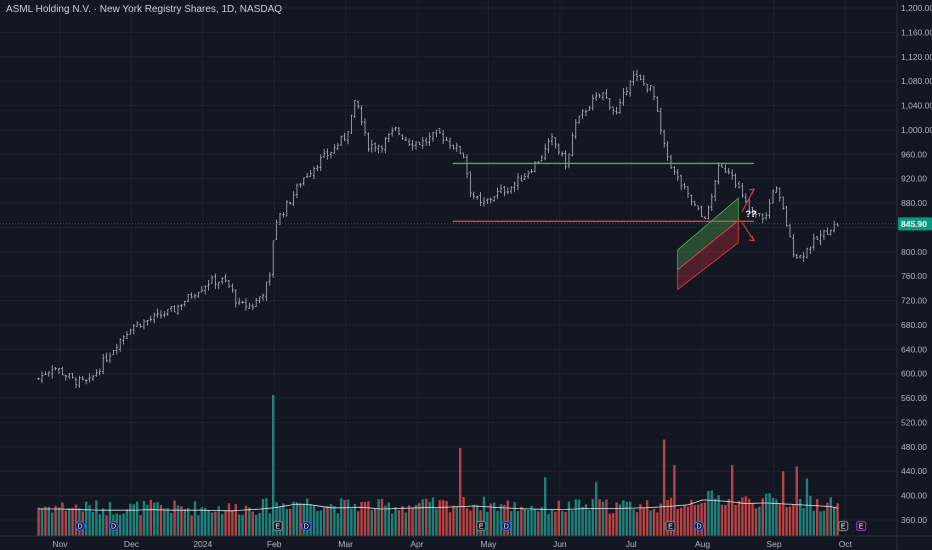 Image resolution: width=932 pixels, height=550 pixels. What do you see at coordinates (915, 224) in the screenshot?
I see `last-price-badge` at bounding box center [915, 224].